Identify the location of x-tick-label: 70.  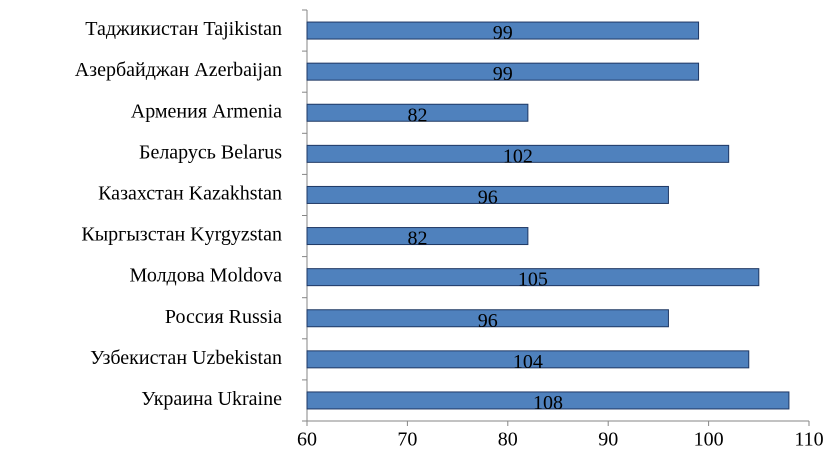
(407, 440).